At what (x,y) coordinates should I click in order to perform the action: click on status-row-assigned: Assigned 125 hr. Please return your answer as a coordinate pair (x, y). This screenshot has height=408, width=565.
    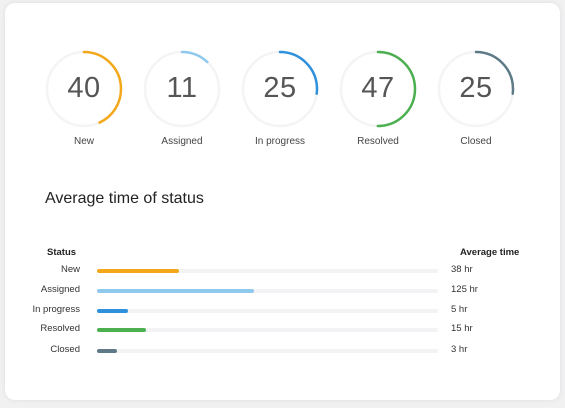
    Looking at the image, I should click on (282, 292).